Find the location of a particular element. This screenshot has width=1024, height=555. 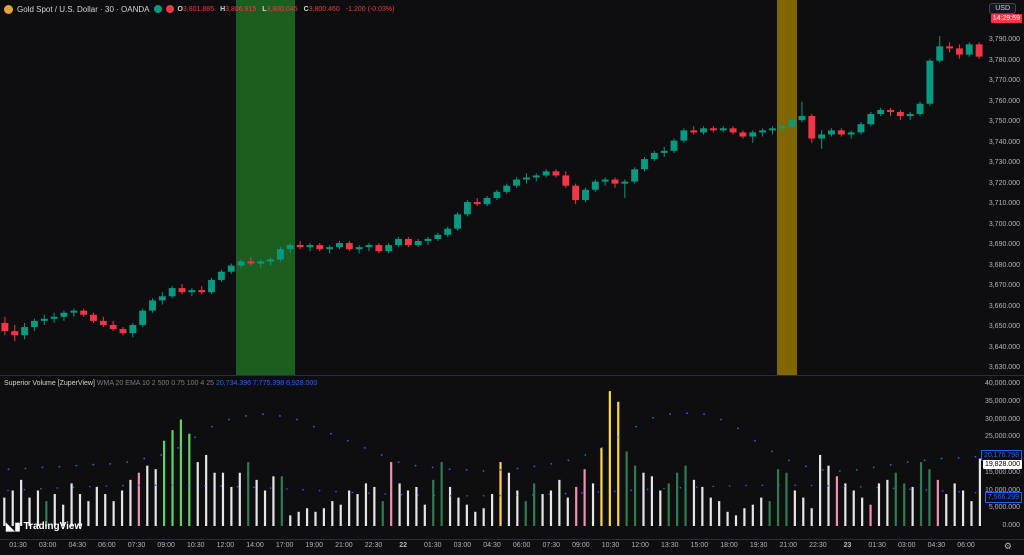

settings-gear-icon: ⚙ is located at coordinates (1007, 546).